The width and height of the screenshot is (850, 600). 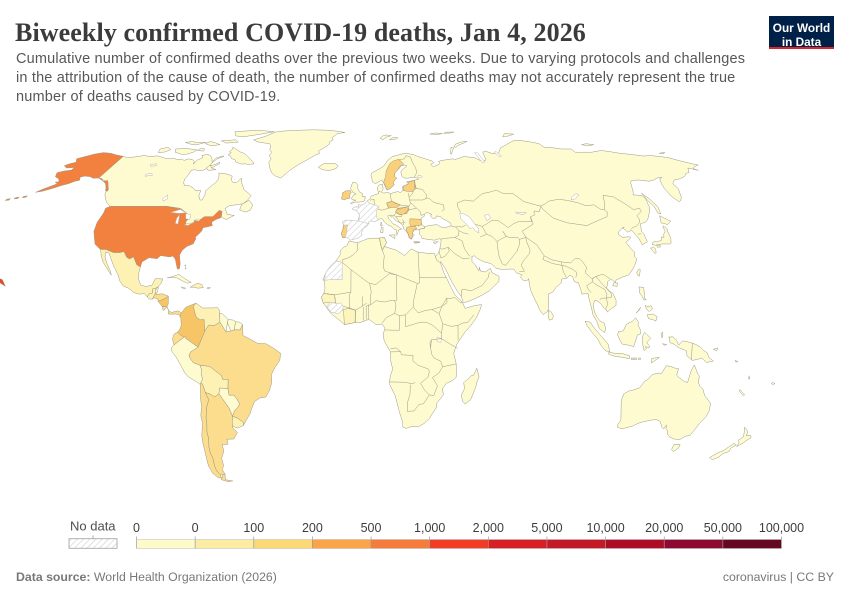 What do you see at coordinates (93, 526) in the screenshot?
I see `svg-text: No data` at bounding box center [93, 526].